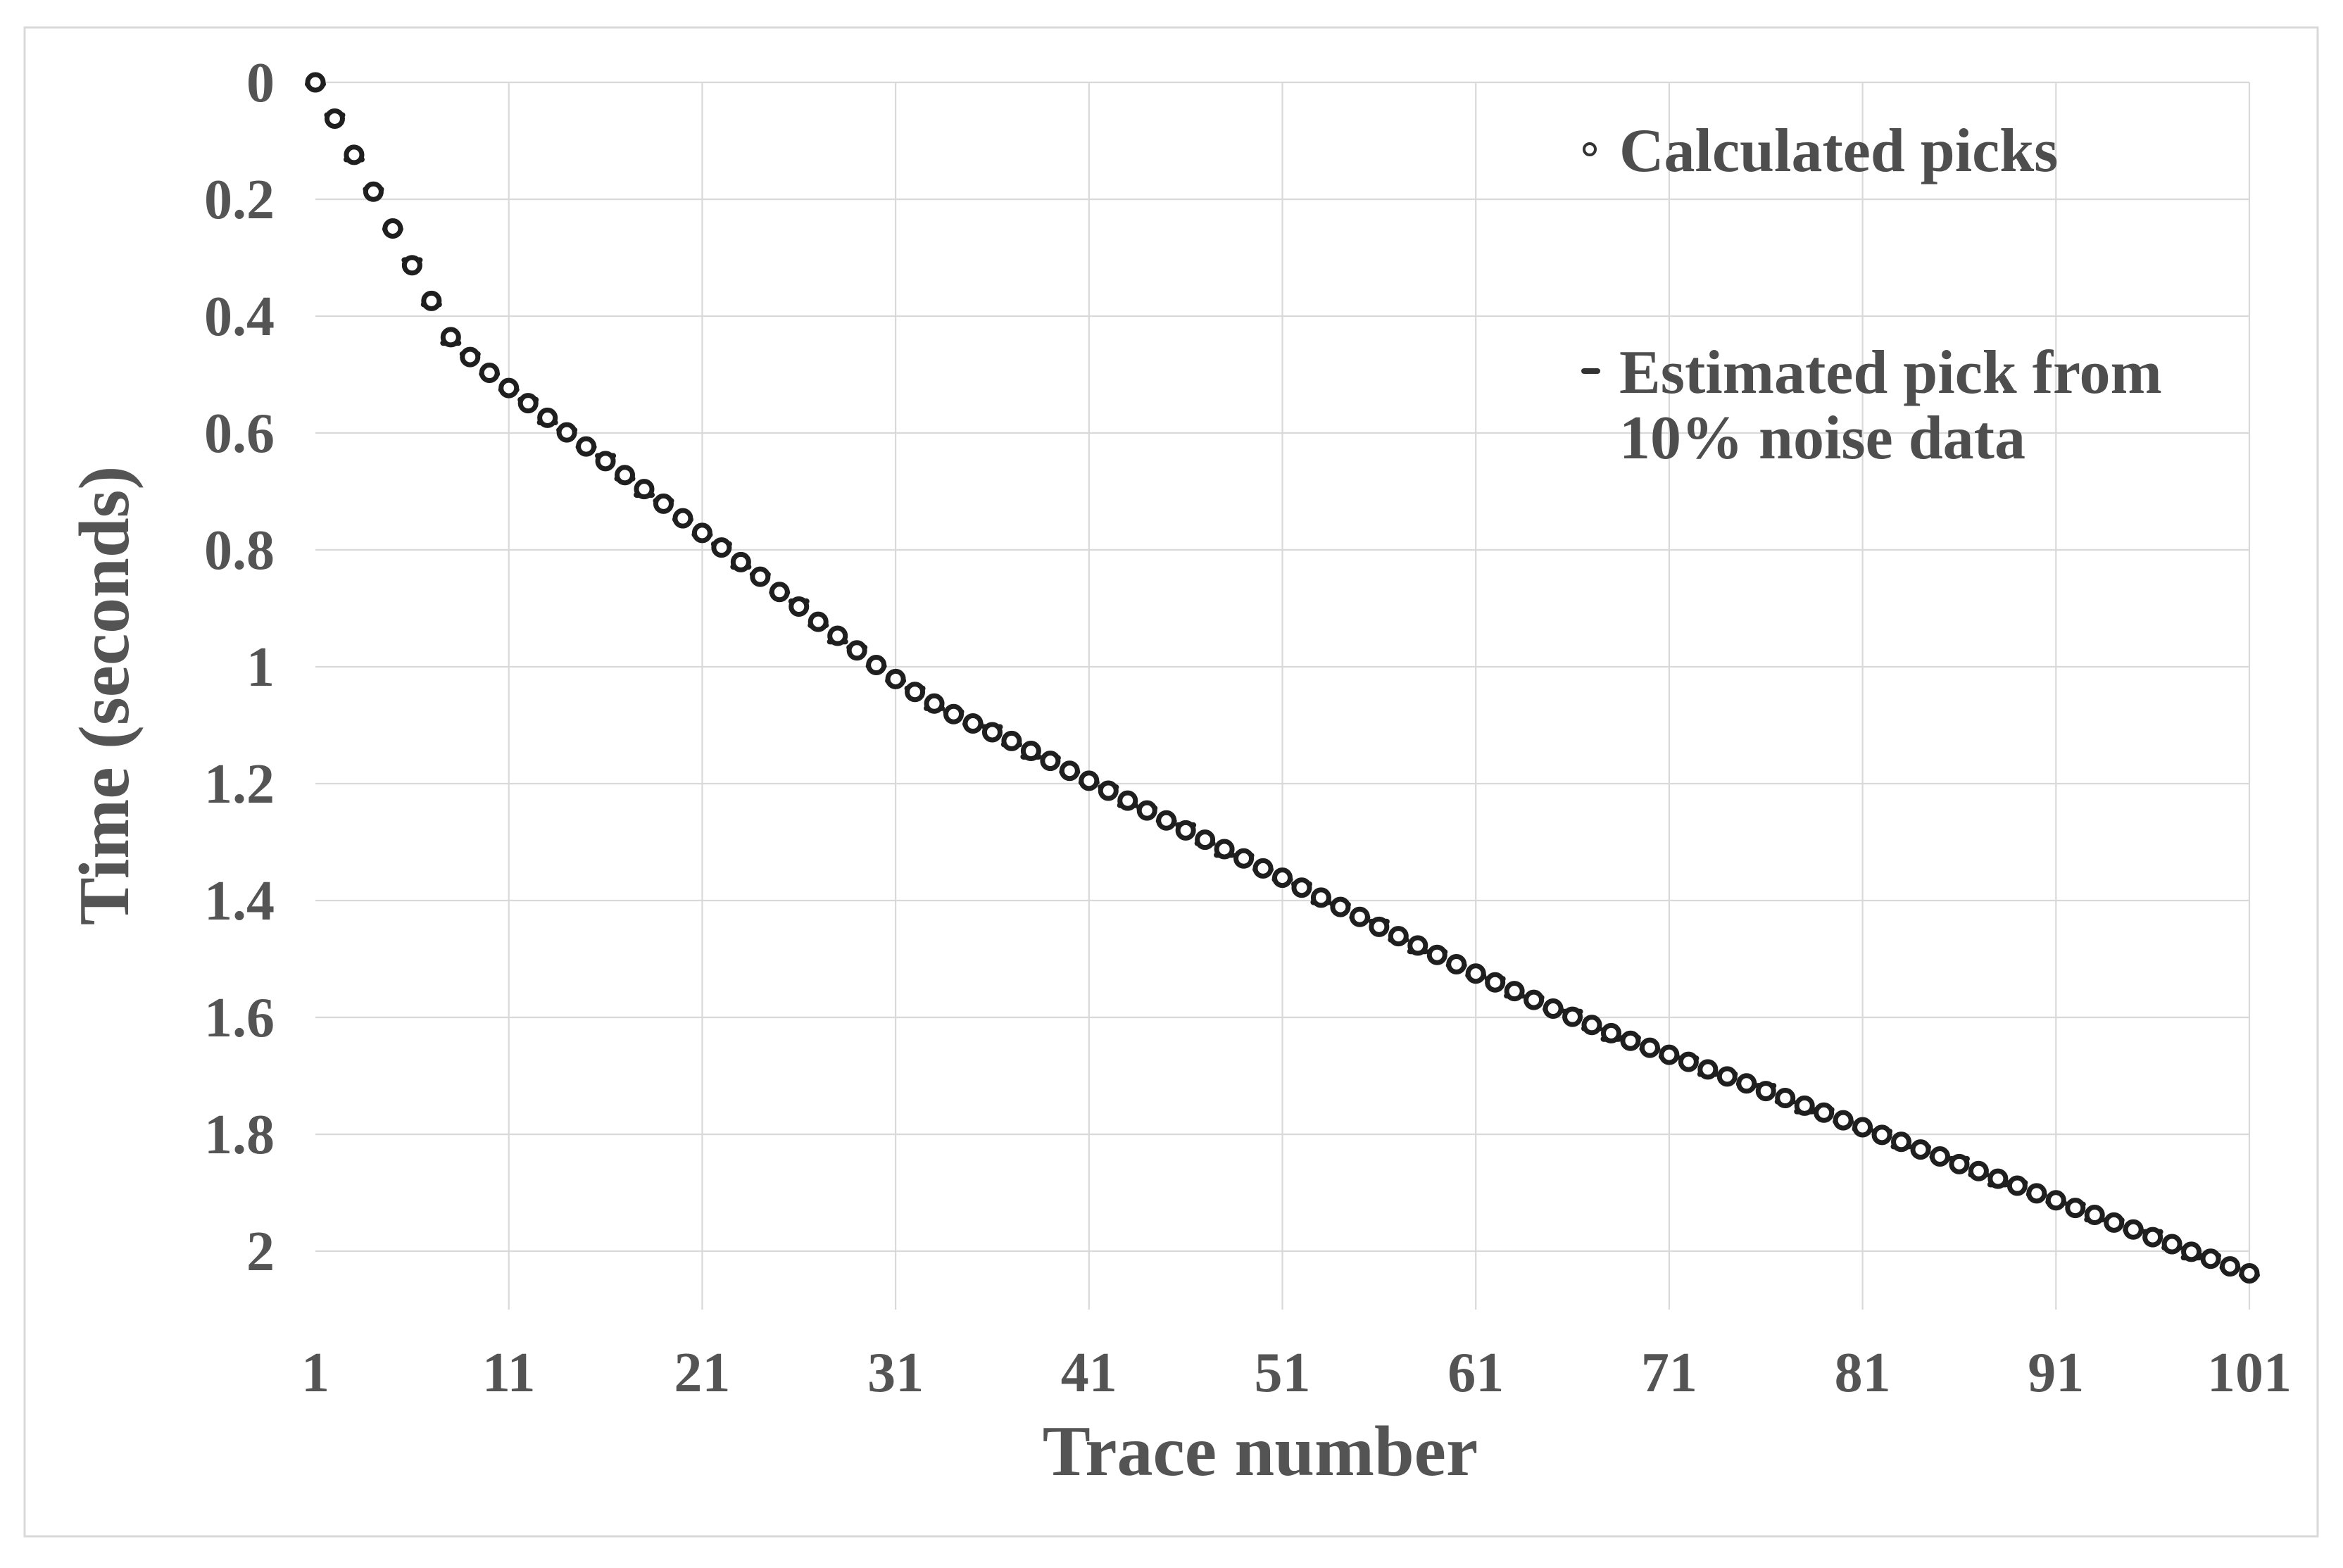 This screenshot has height=1568, width=2343. I want to click on legend-dash-icon, so click(1590, 371).